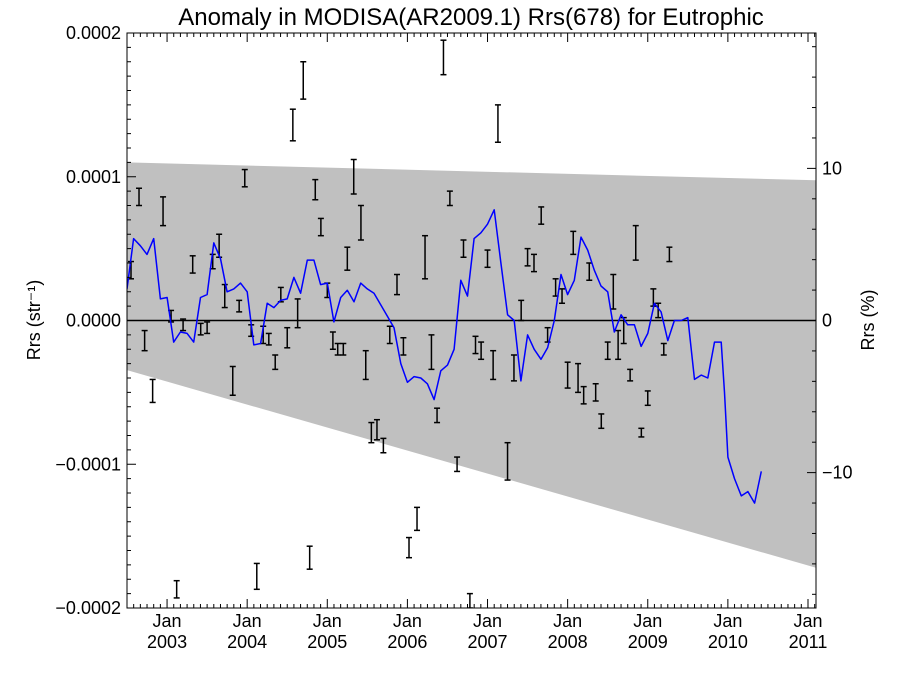 The height and width of the screenshot is (675, 900). What do you see at coordinates (34, 320) in the screenshot?
I see `y-axis-label-left: Rrs (str⁻¹)` at bounding box center [34, 320].